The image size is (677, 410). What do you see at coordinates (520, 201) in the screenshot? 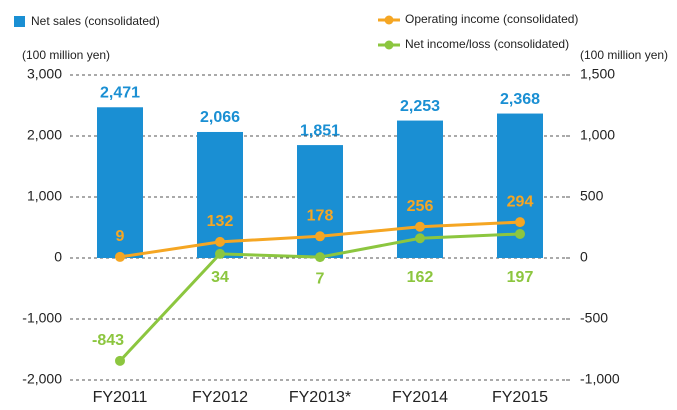
I see `point-label: 294` at bounding box center [520, 201].